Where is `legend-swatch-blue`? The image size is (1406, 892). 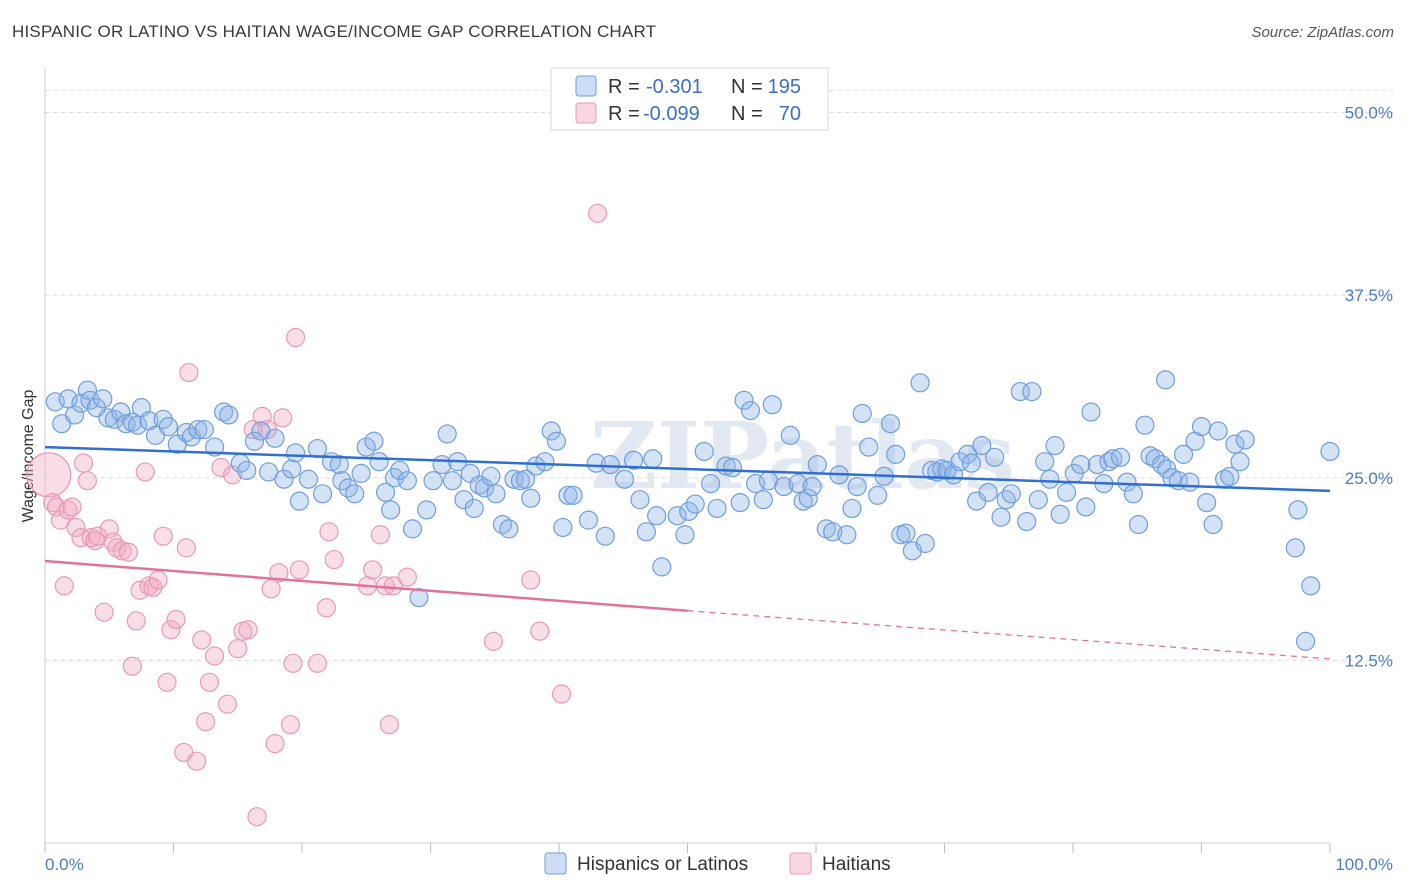
legend-swatch-blue is located at coordinates (586, 86).